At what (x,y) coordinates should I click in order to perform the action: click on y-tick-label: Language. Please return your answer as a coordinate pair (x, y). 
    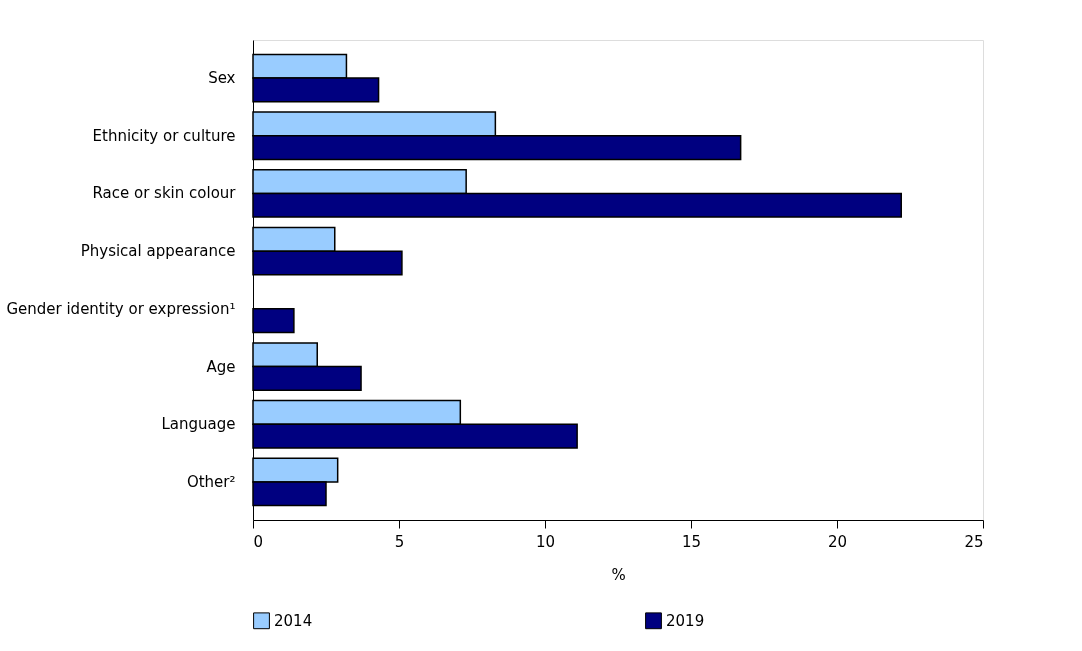
    Looking at the image, I should click on (198, 424).